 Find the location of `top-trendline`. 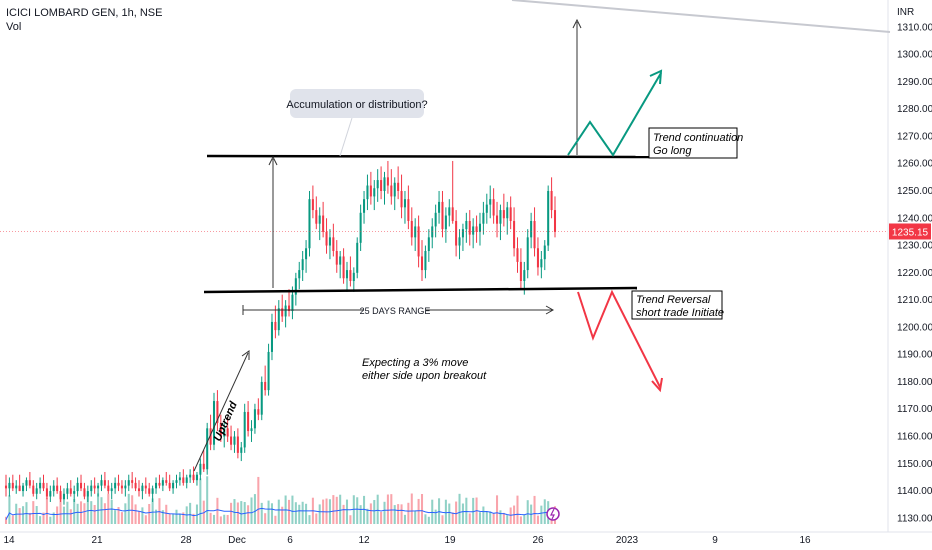

top-trendline is located at coordinates (701, 16).